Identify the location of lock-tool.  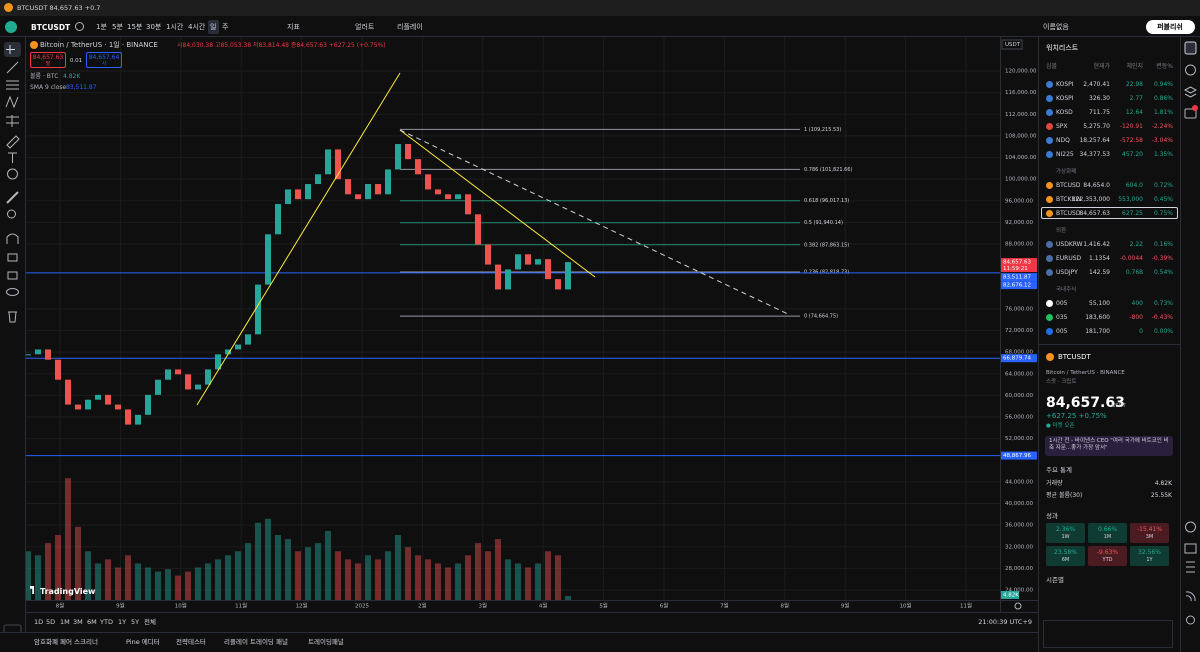
(12, 257).